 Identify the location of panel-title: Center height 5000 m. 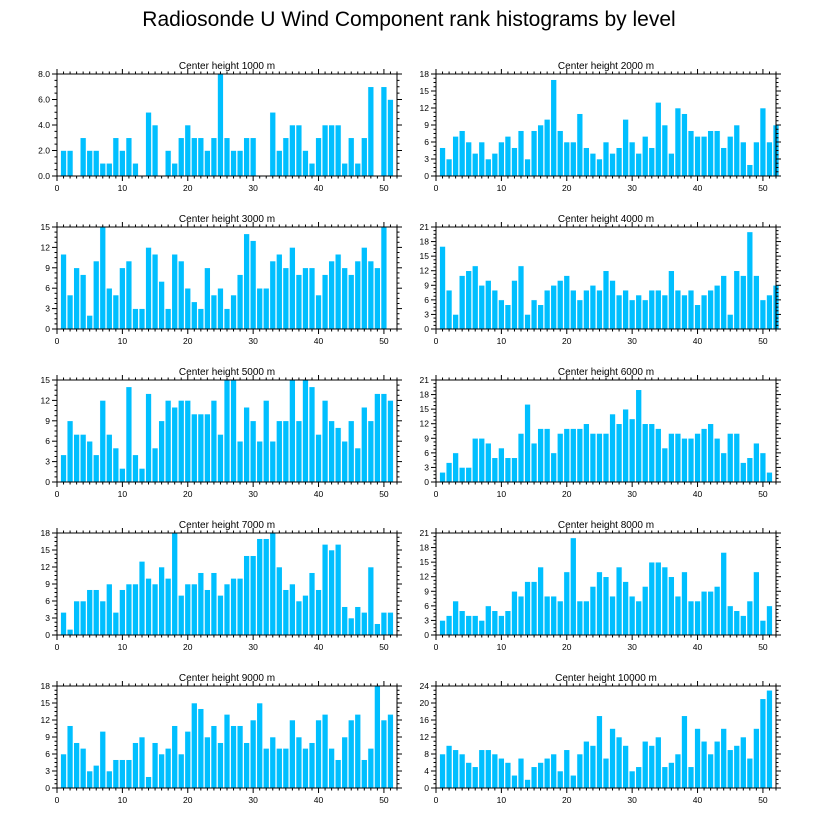
(227, 372).